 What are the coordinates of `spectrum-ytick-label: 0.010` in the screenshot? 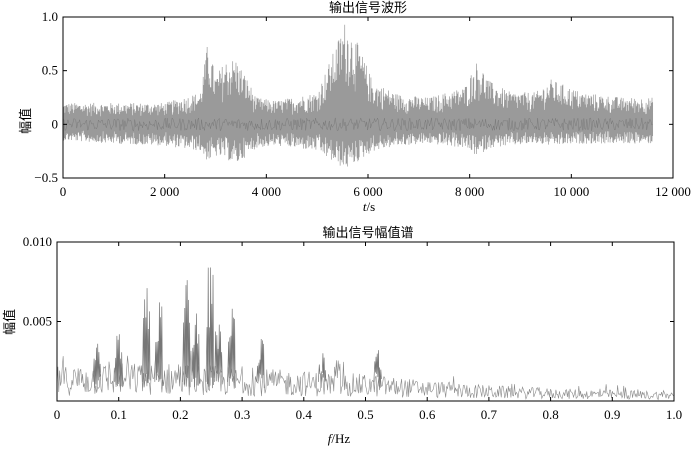 It's located at (37, 241).